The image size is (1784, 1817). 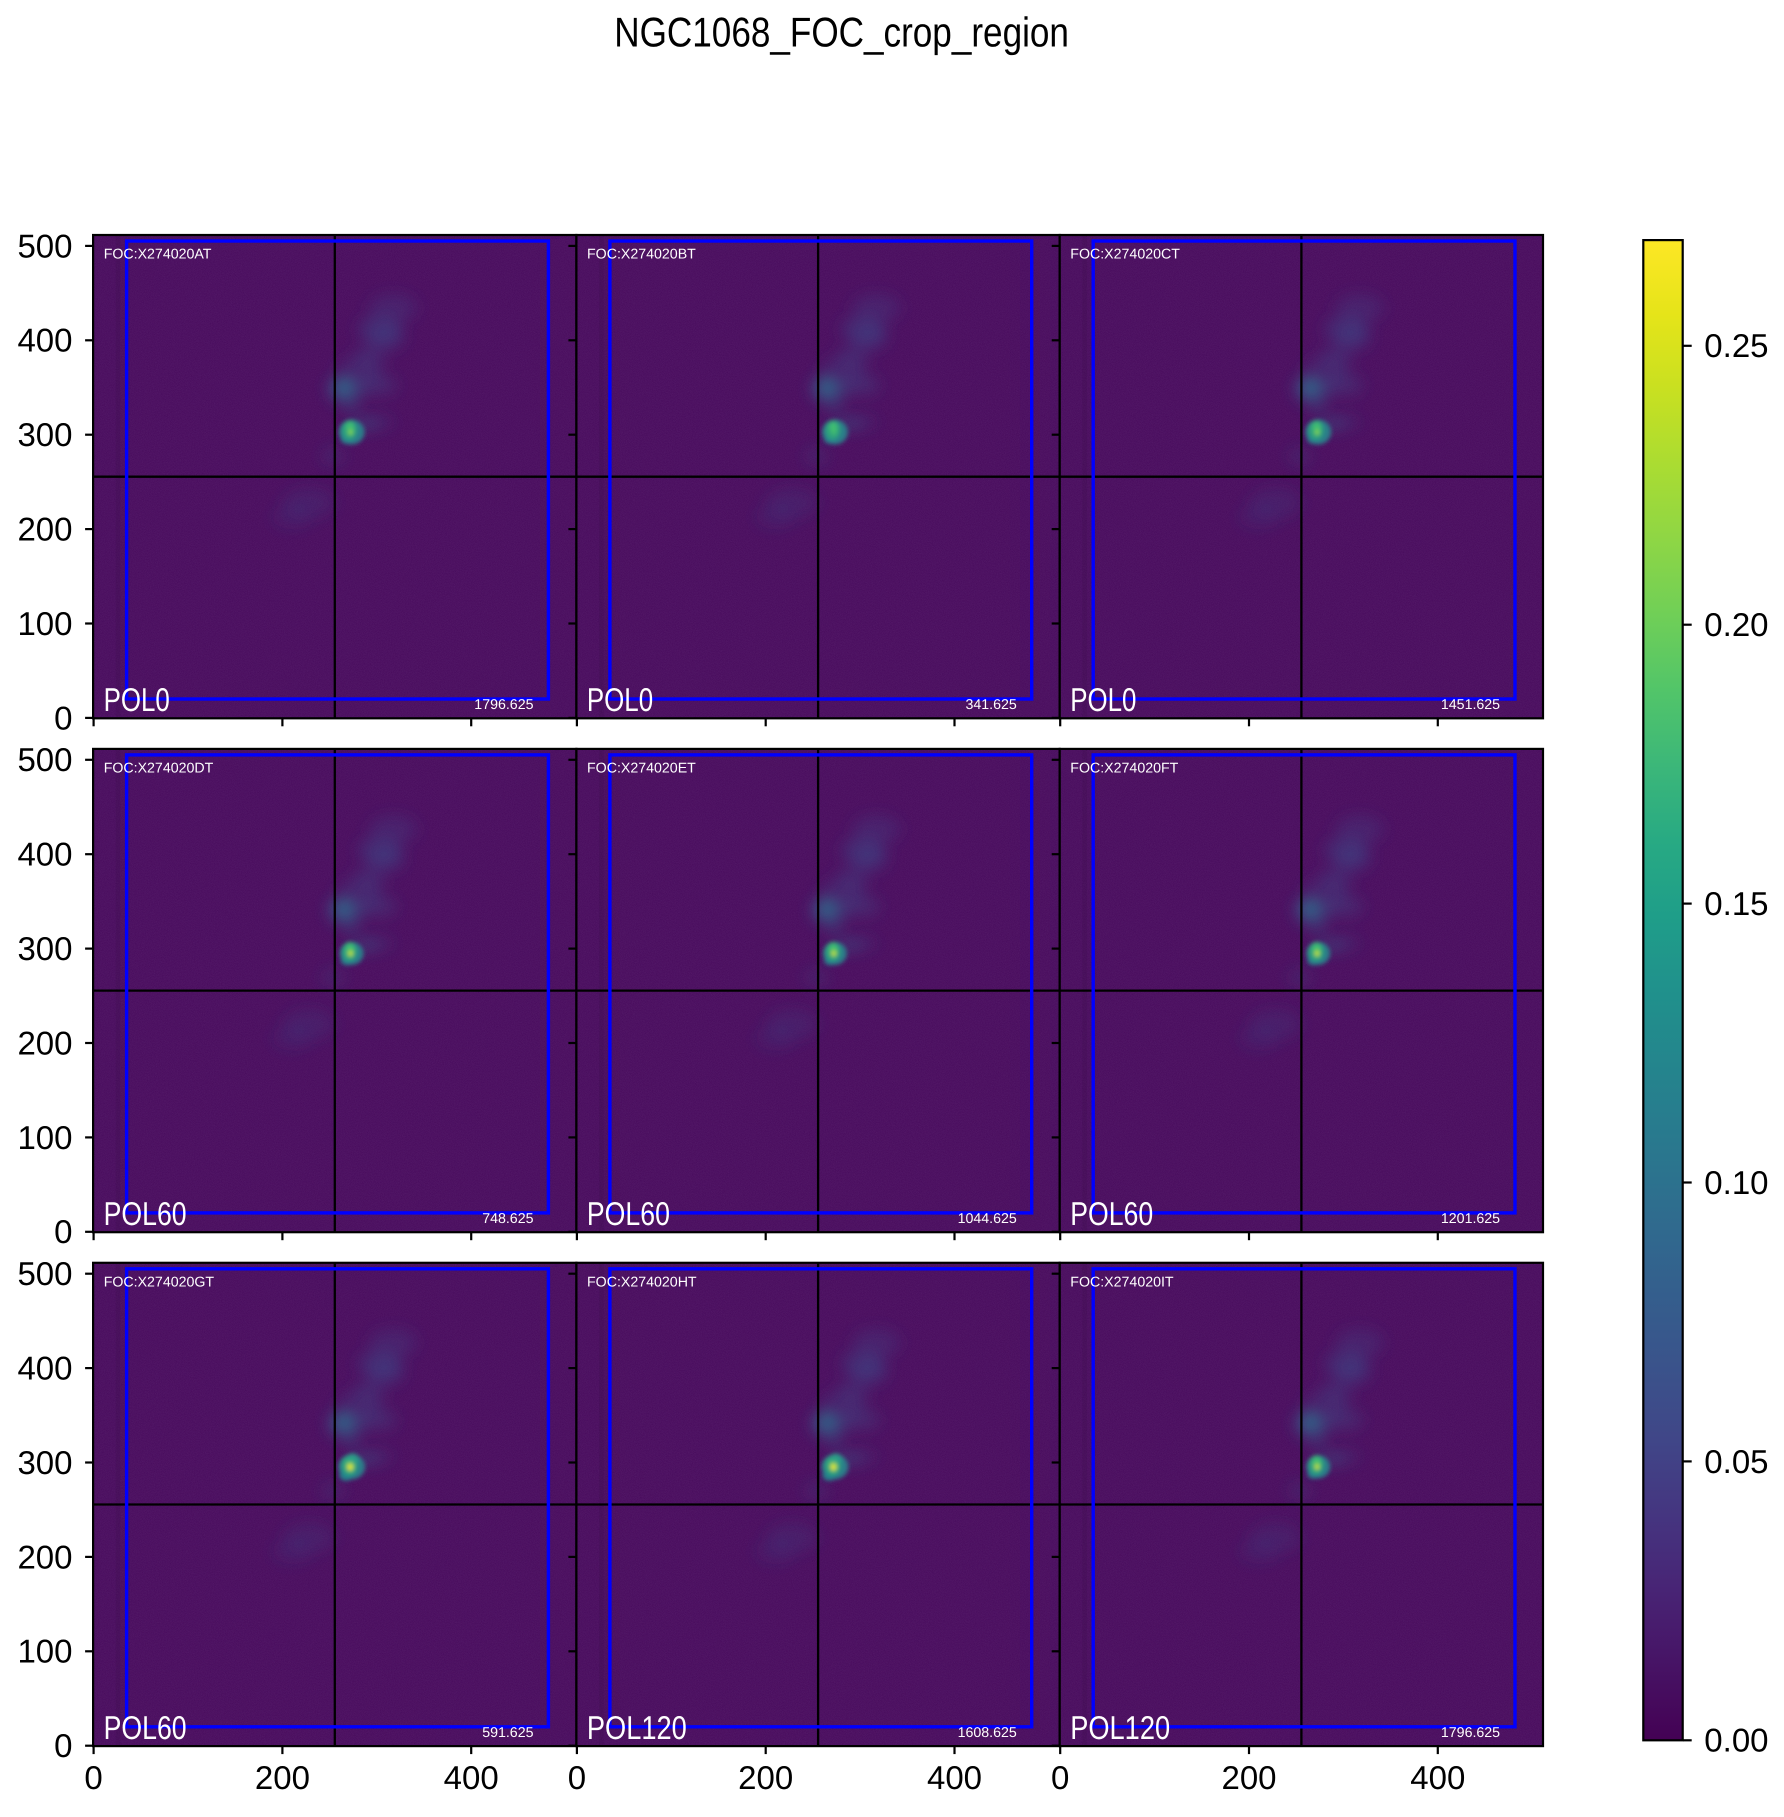 What do you see at coordinates (159, 1282) in the screenshot?
I see `svg-text: FOC:X274020GT` at bounding box center [159, 1282].